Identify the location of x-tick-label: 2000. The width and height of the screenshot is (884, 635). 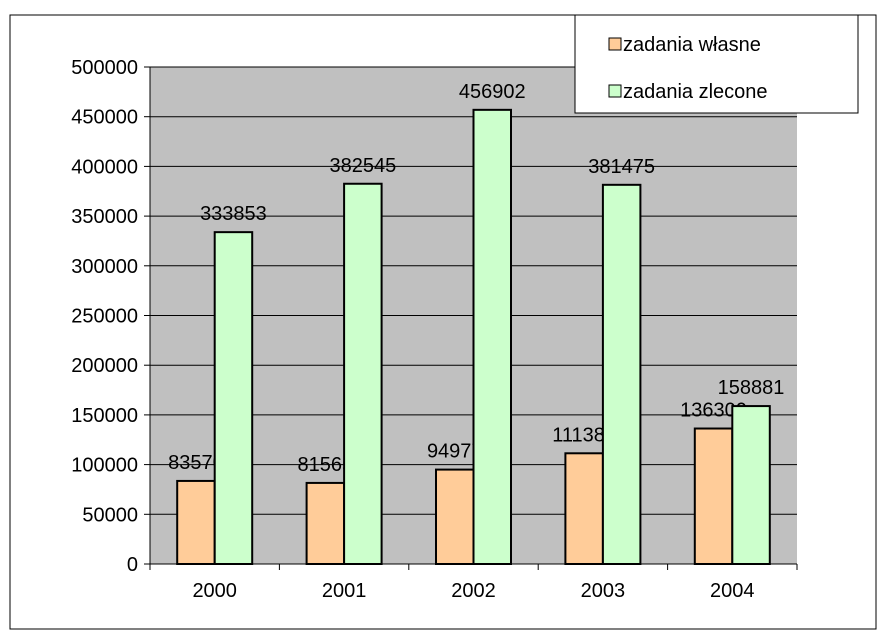
(214, 591).